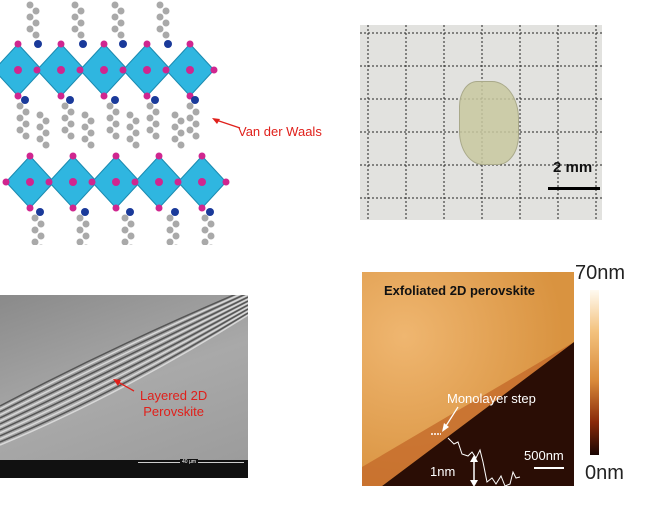 The image size is (650, 505). Describe the element at coordinates (574, 188) in the screenshot. I see `photo-scale-bar` at that location.